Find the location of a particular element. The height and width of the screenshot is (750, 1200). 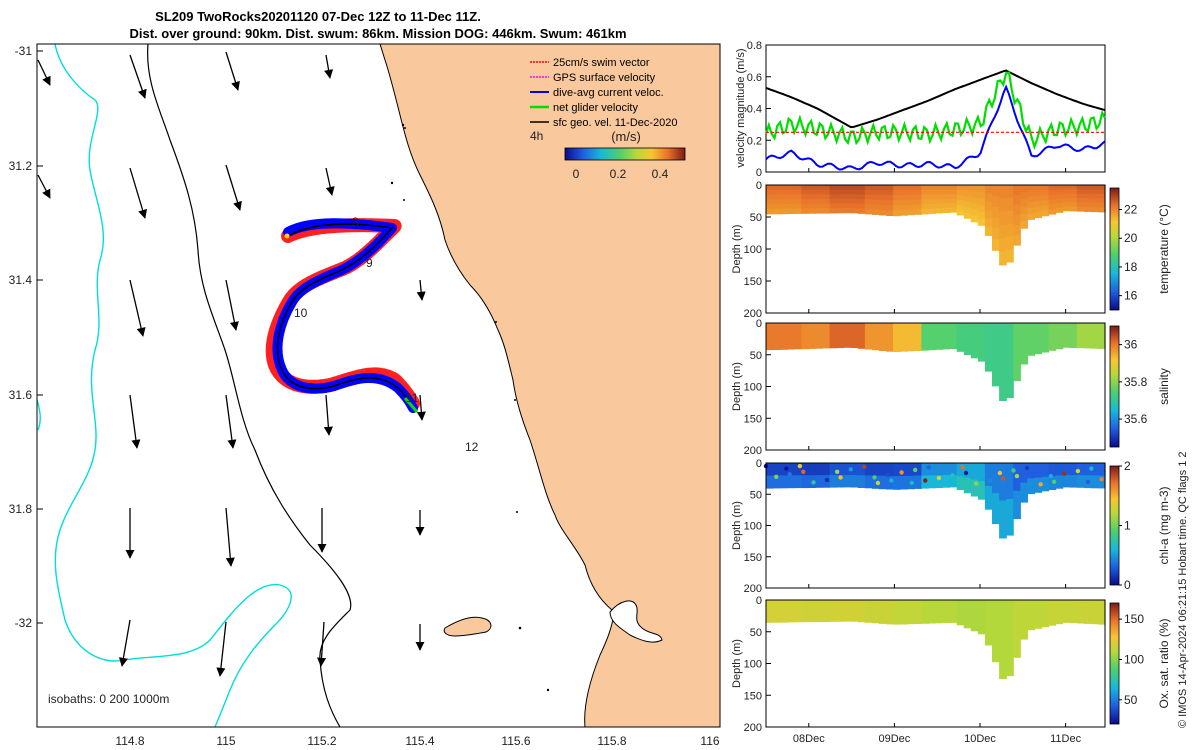

map-y-tick: 31.6 is located at coordinates (21, 395).